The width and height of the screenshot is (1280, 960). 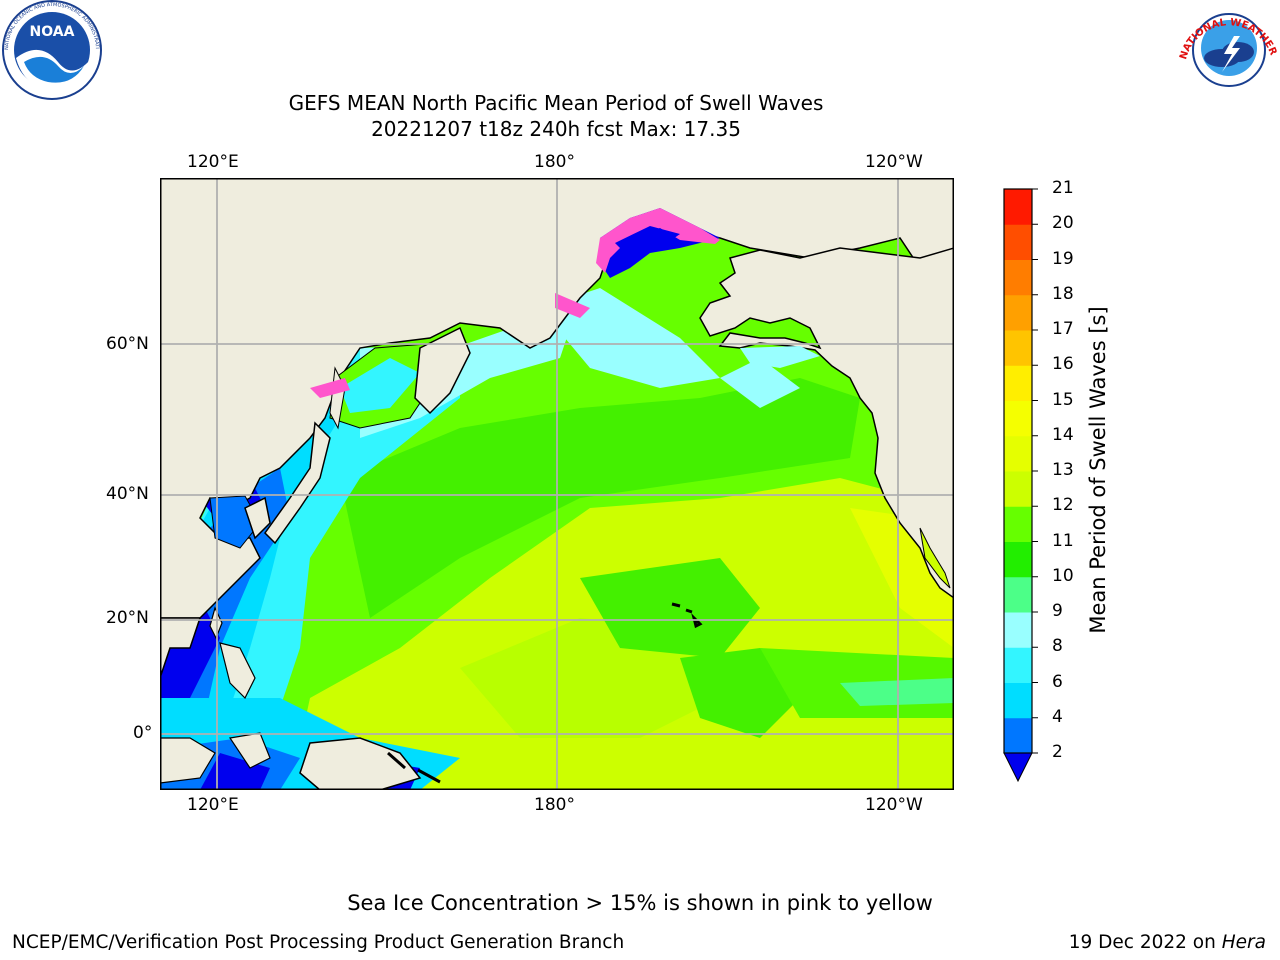 What do you see at coordinates (1057, 681) in the screenshot?
I see `colorbar-tick-label: 6` at bounding box center [1057, 681].